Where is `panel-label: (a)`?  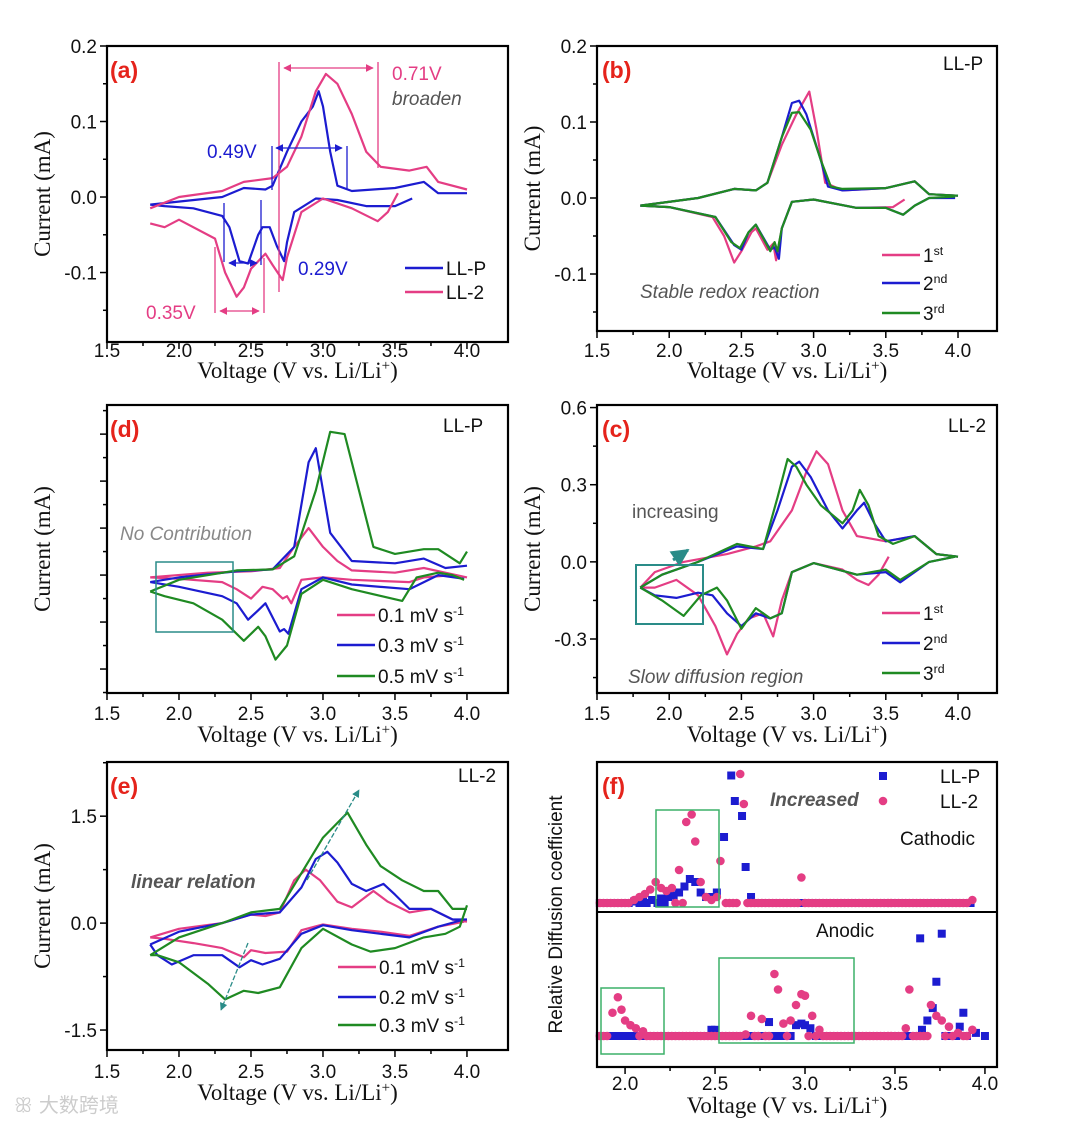
panel-label: (a) is located at coordinates (124, 70).